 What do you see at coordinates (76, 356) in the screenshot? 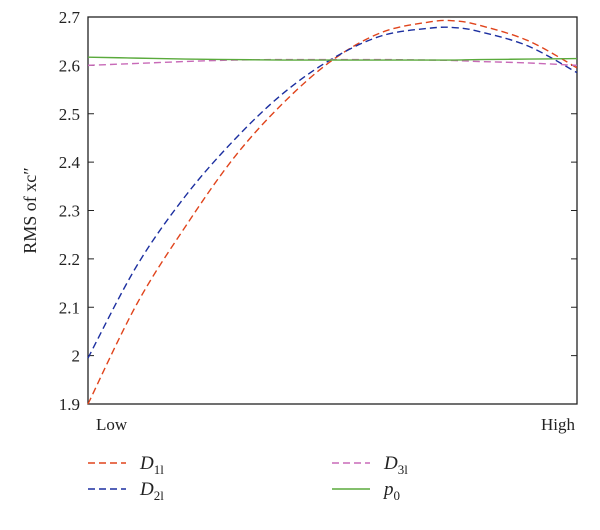
I see `y-tick-label: 2` at bounding box center [76, 356].